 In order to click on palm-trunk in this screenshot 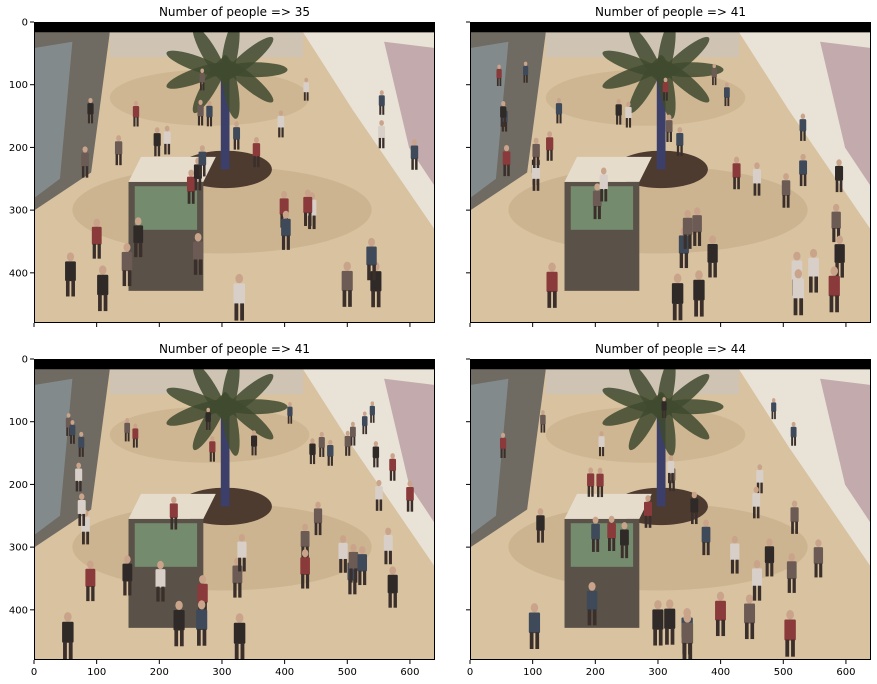, I will do `click(225, 118)`.